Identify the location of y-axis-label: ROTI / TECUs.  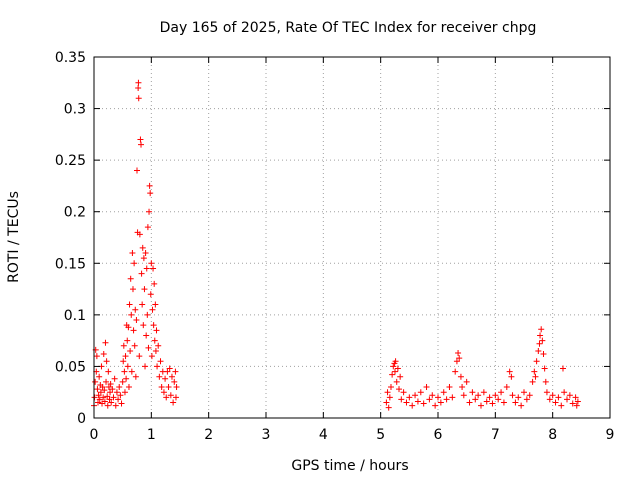
(14, 237).